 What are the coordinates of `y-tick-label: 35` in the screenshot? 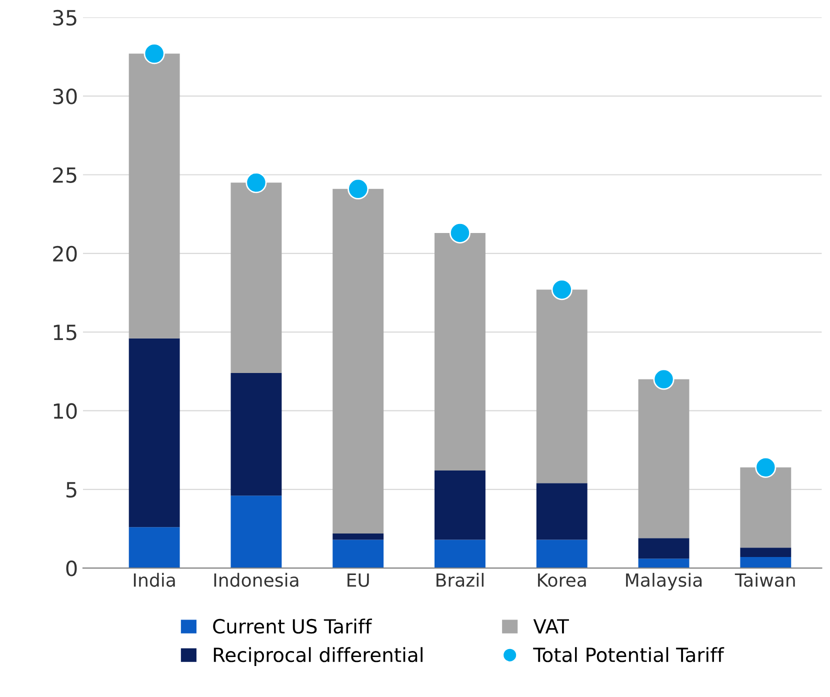 It's located at (64, 18).